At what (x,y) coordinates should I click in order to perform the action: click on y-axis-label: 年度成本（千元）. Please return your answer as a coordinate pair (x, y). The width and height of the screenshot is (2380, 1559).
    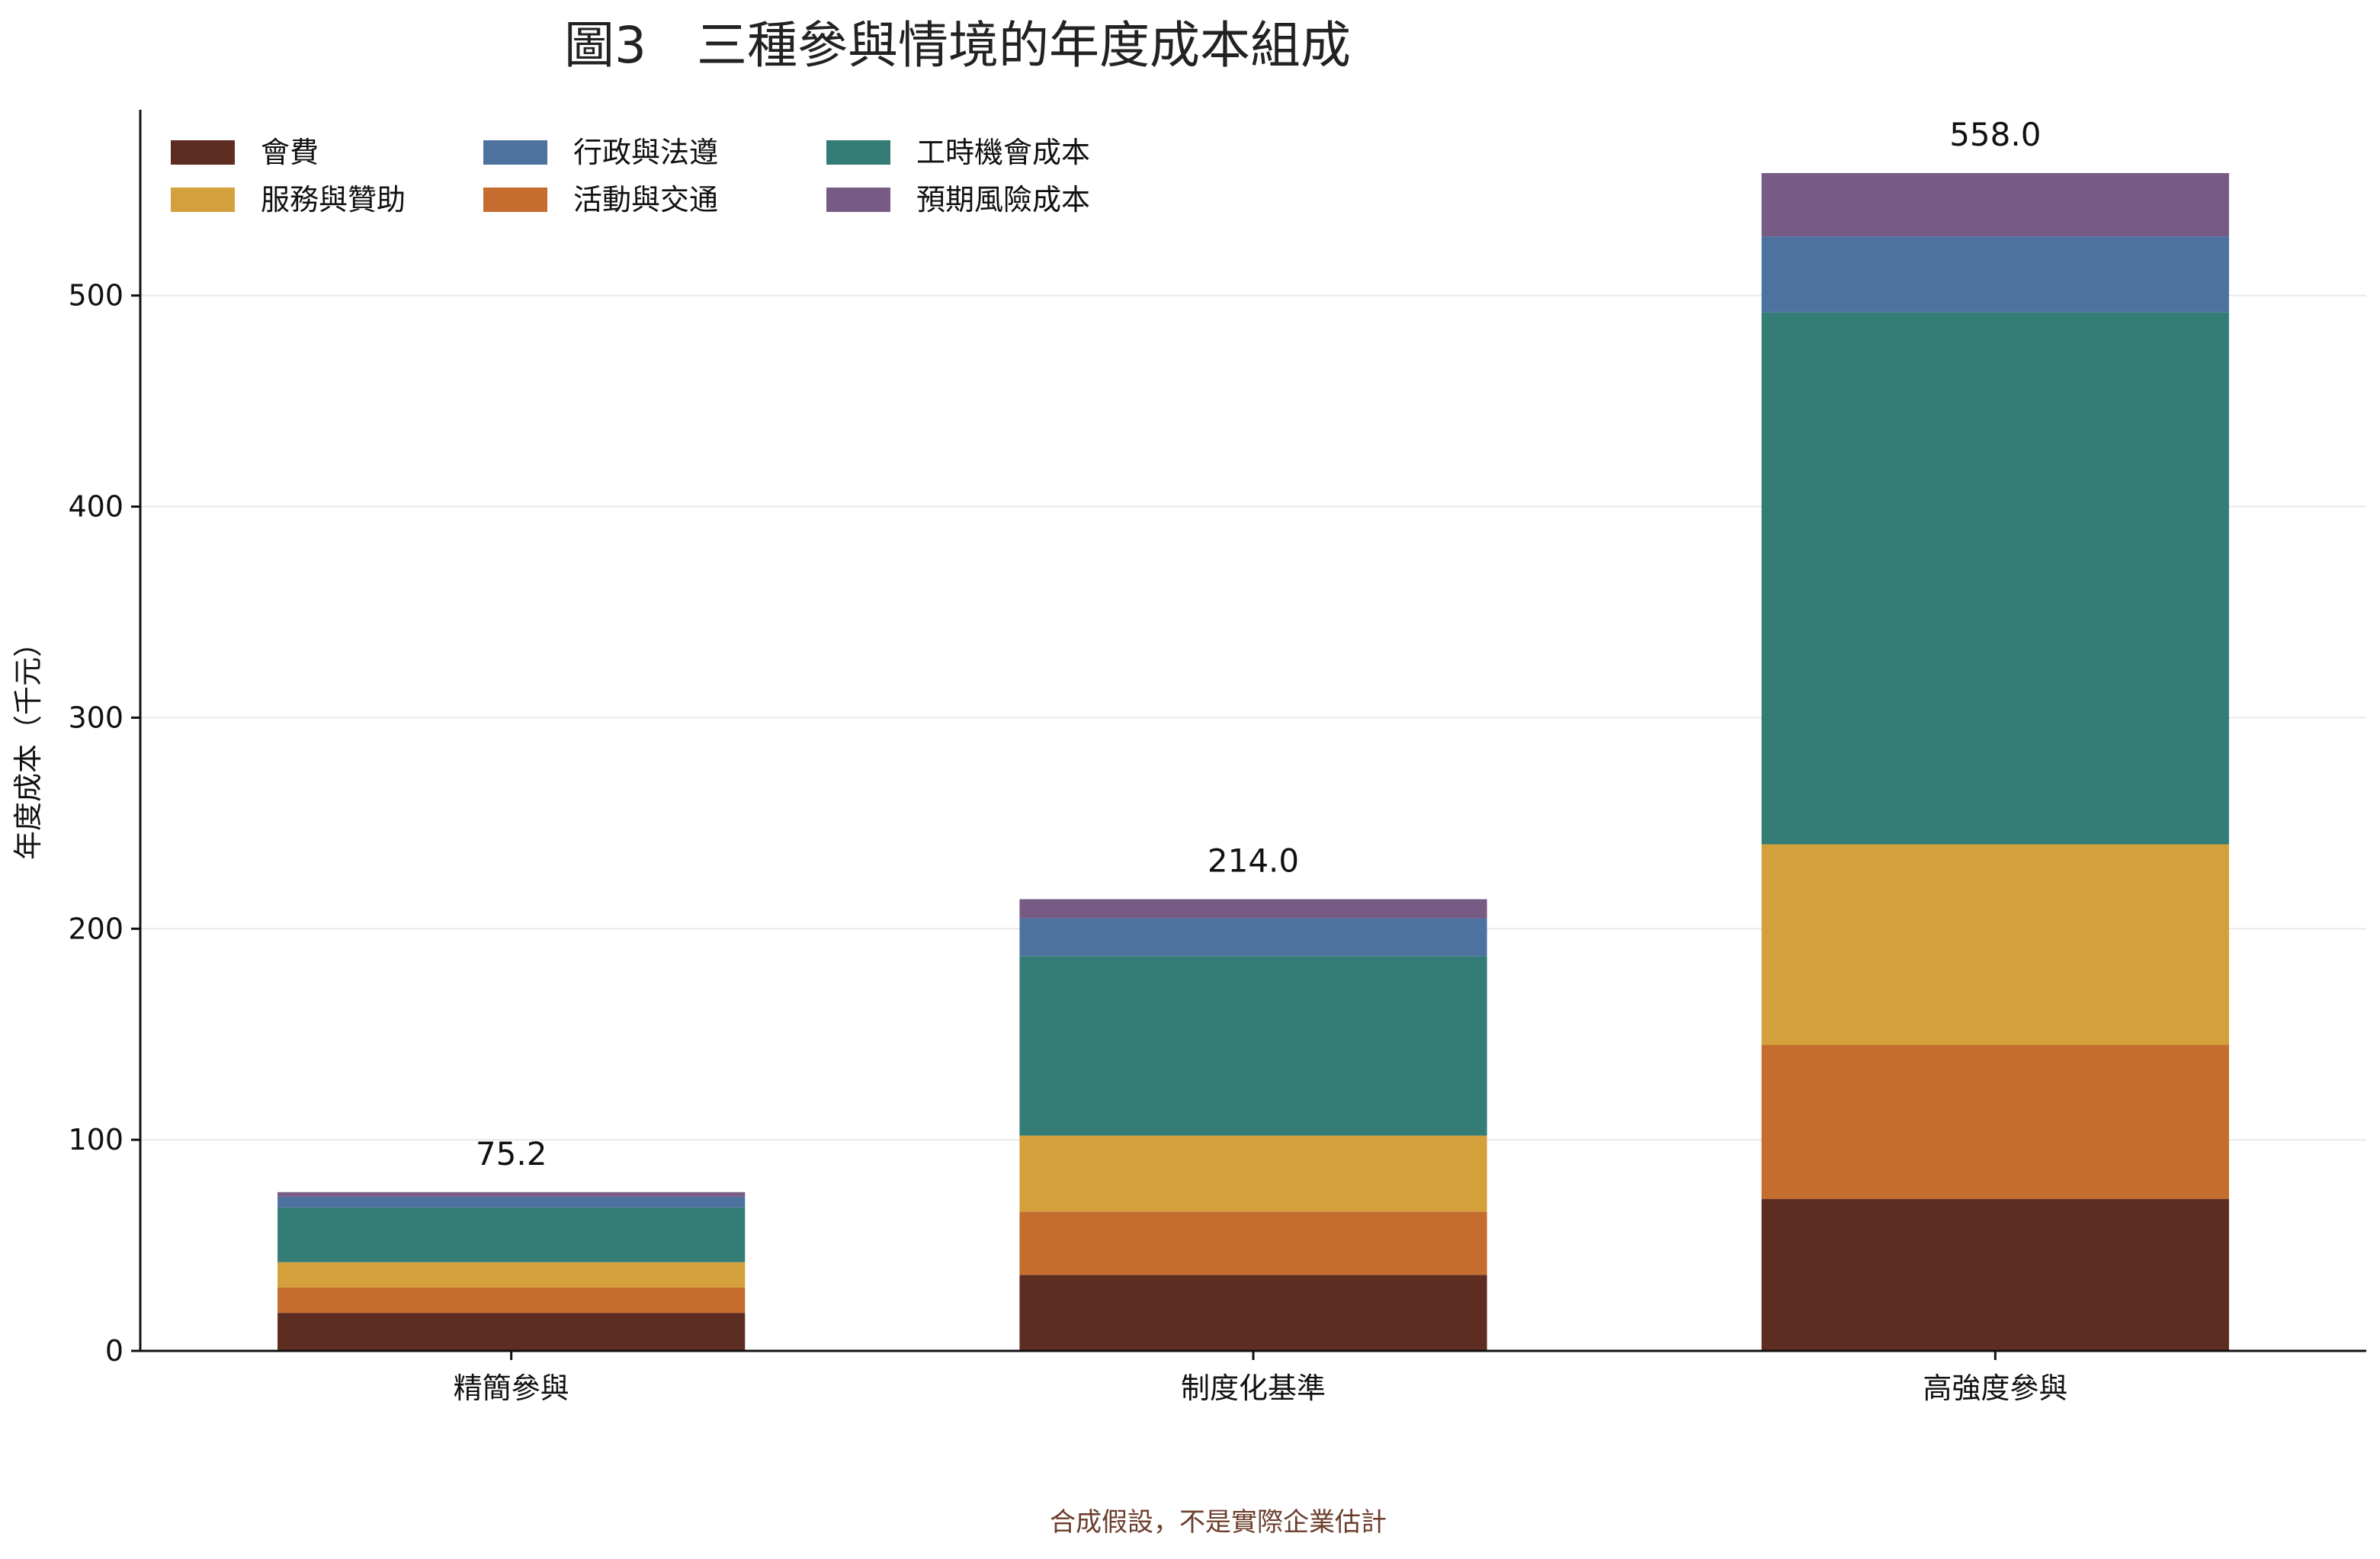
    Looking at the image, I should click on (28, 744).